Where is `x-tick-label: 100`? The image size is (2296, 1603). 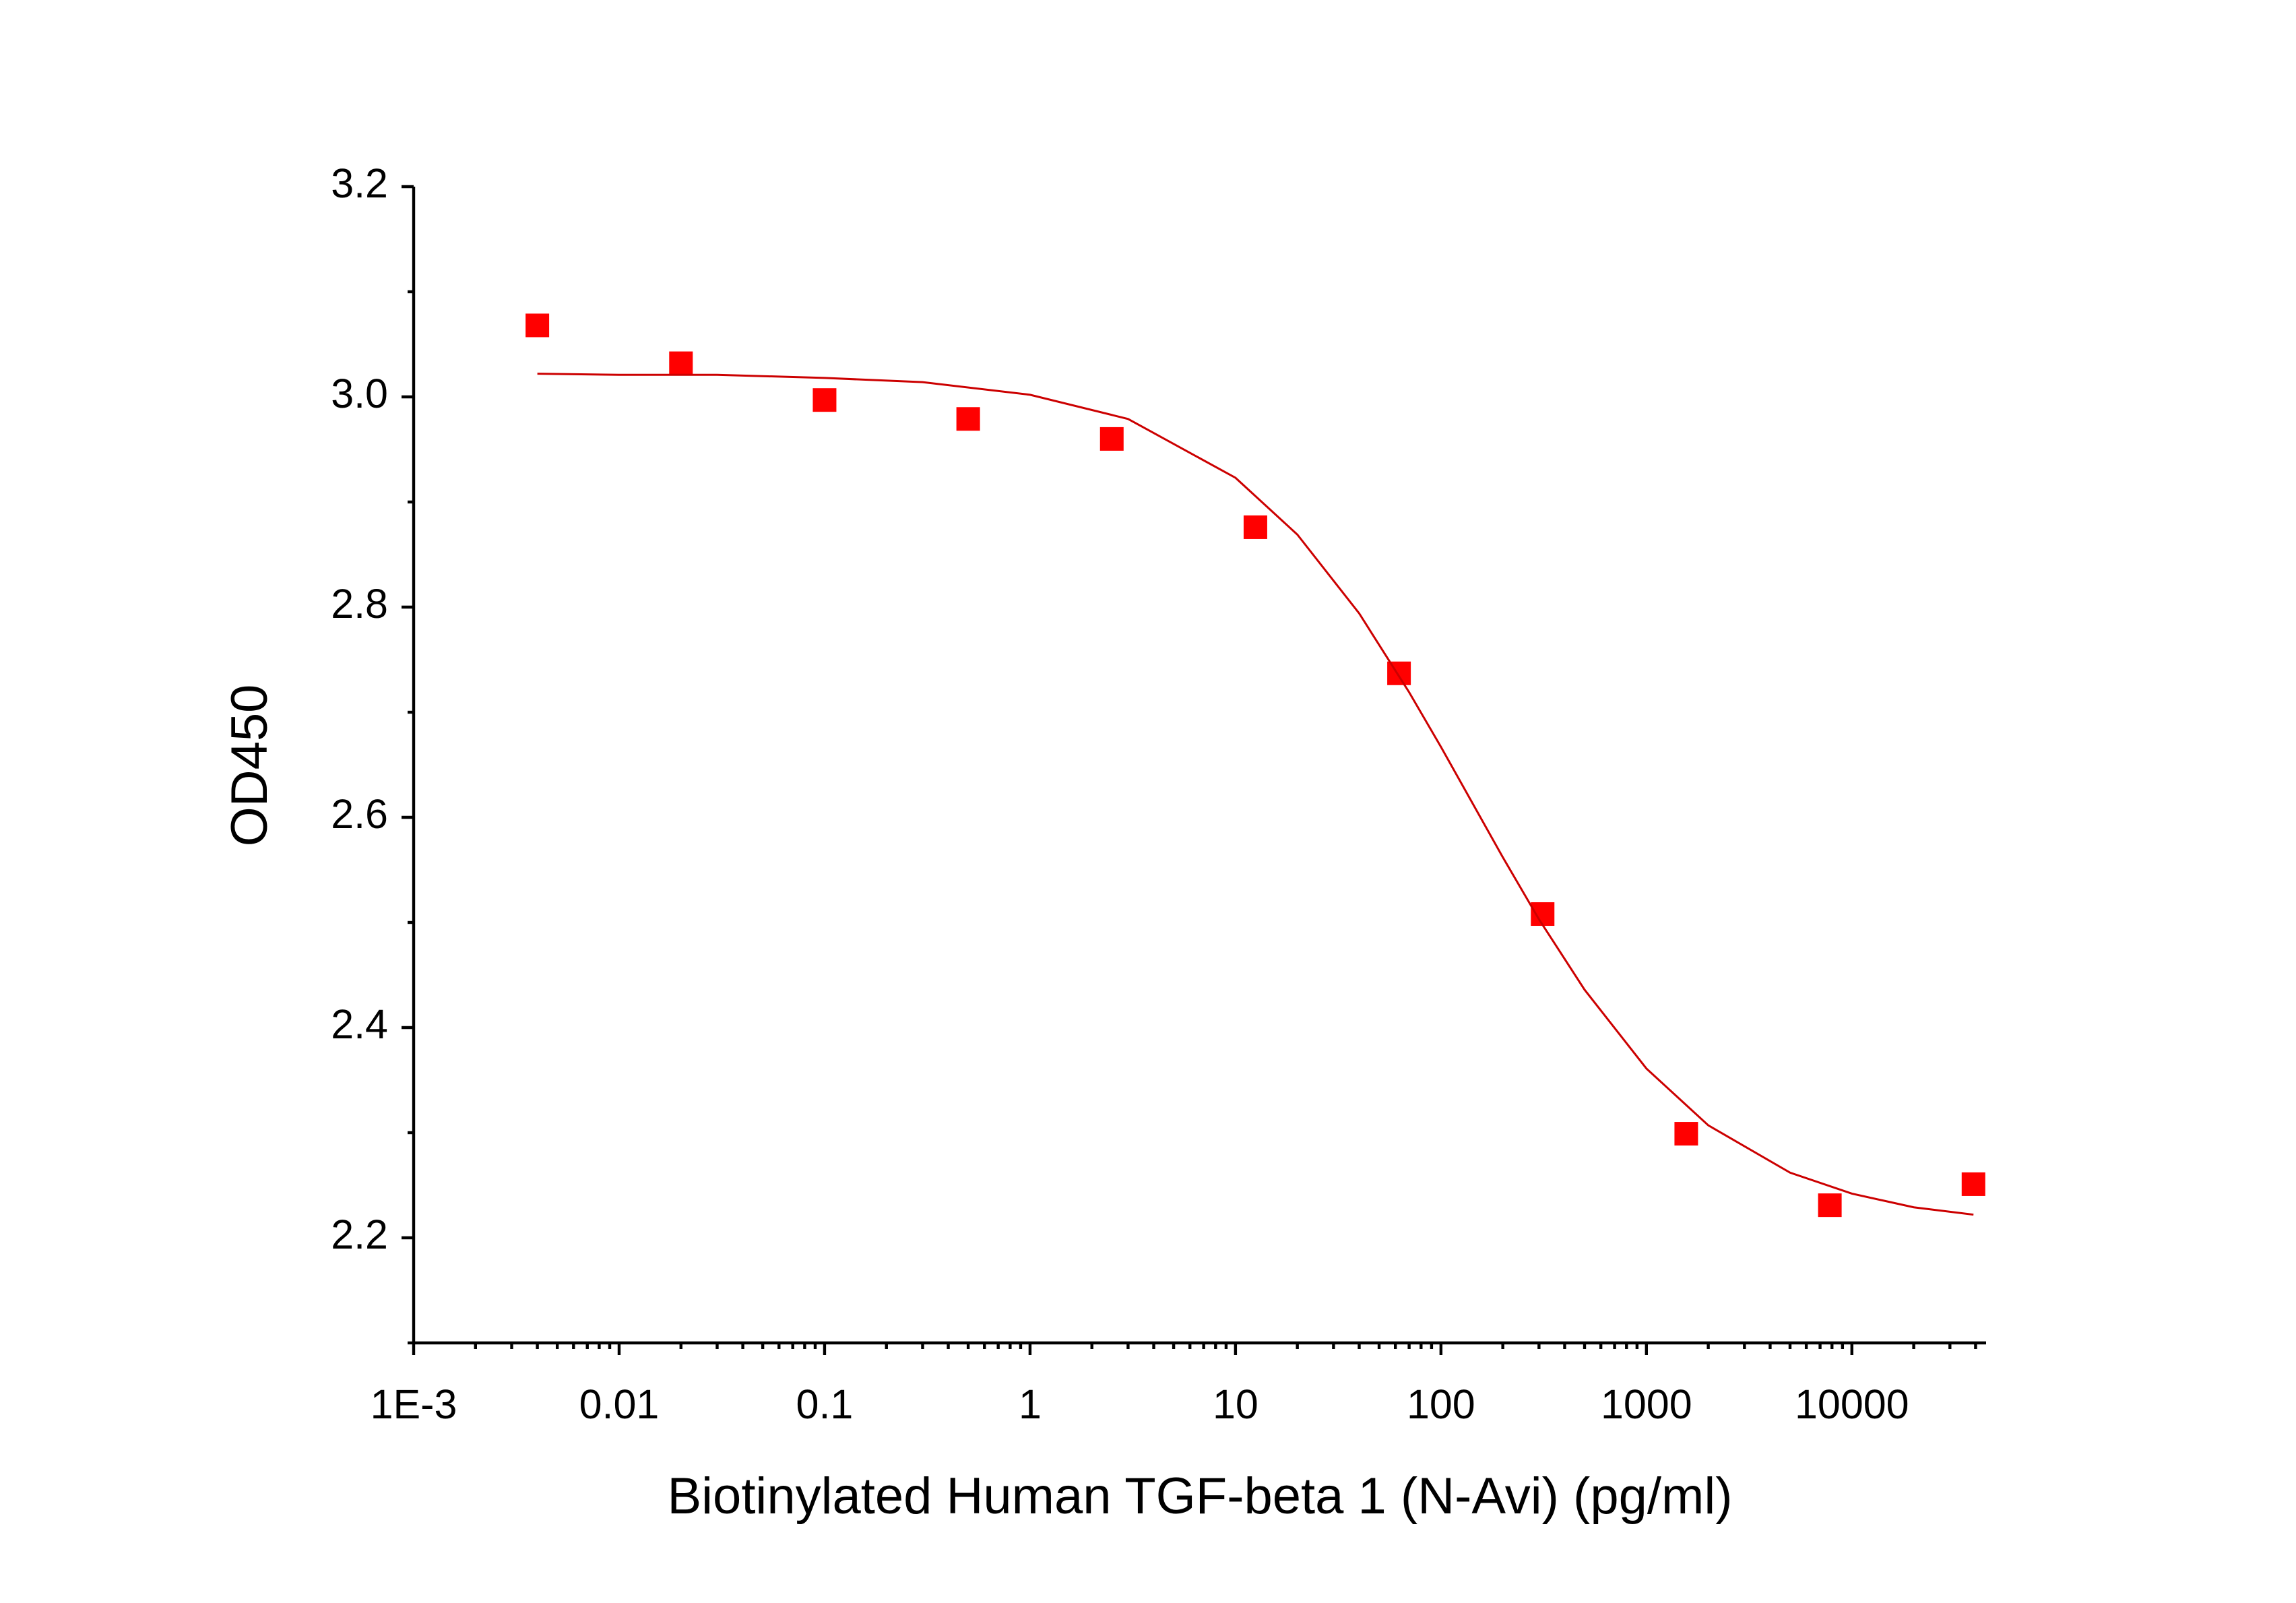 x-tick-label: 100 is located at coordinates (1441, 1404).